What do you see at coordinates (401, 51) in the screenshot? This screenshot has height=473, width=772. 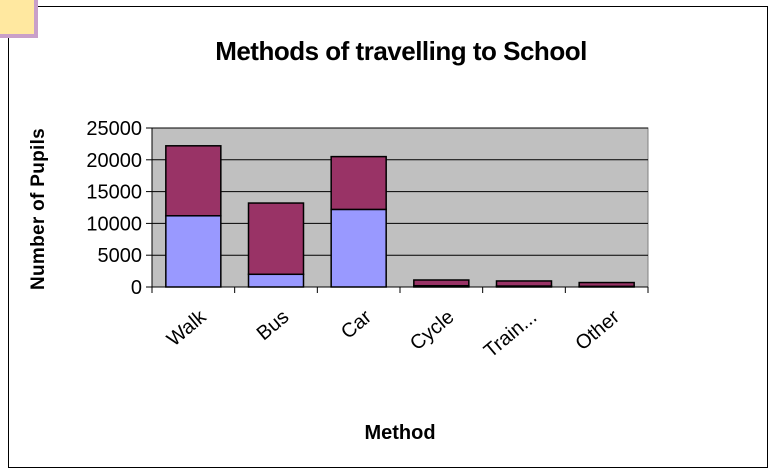 I see `chart-title: Methods of travelling to School` at bounding box center [401, 51].